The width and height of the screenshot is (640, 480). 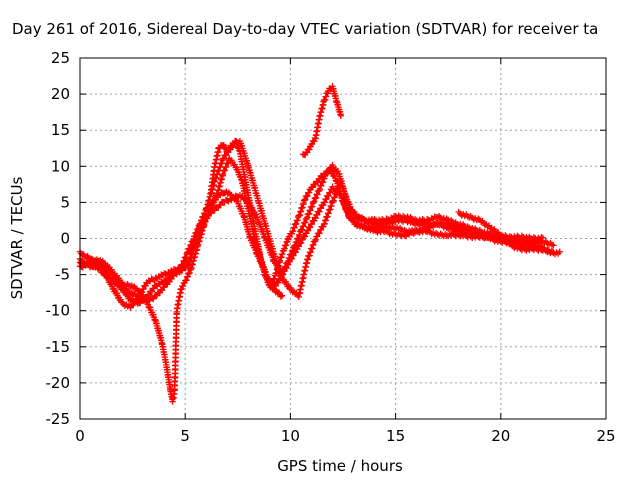 I want to click on x-tick-label-1: 5, so click(x=185, y=436).